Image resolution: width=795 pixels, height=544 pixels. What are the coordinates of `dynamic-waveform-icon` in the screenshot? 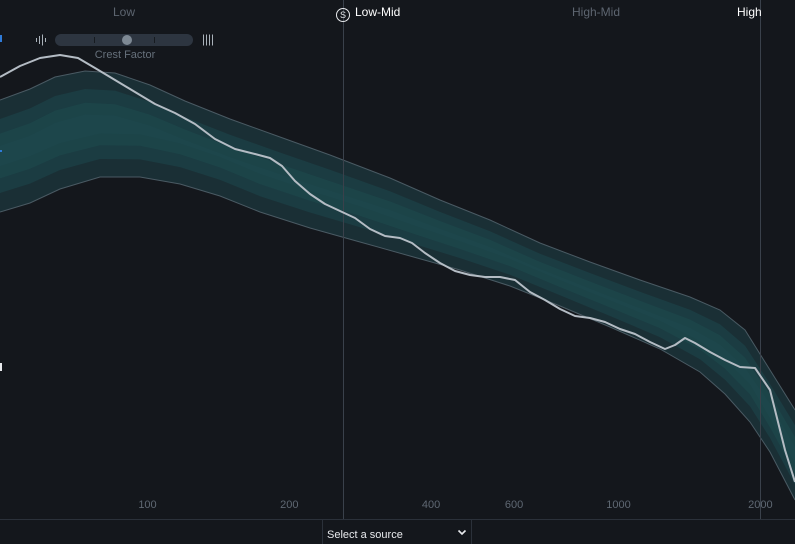 It's located at (208, 40).